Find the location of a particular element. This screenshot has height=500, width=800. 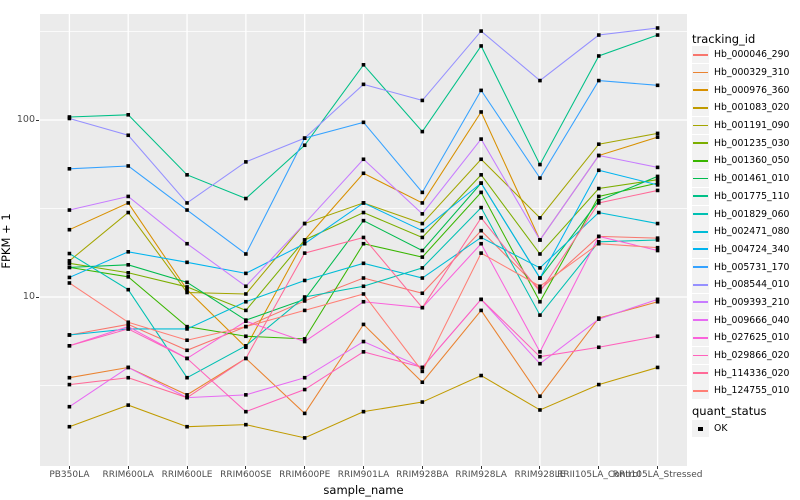

legend-item-ok: OK is located at coordinates (709, 429).